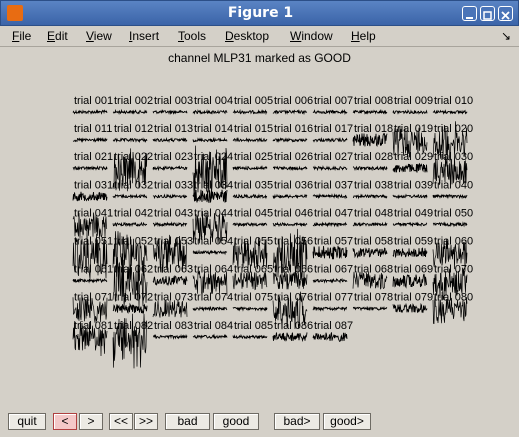  What do you see at coordinates (187, 421) in the screenshot?
I see `bad-button: bad` at bounding box center [187, 421].